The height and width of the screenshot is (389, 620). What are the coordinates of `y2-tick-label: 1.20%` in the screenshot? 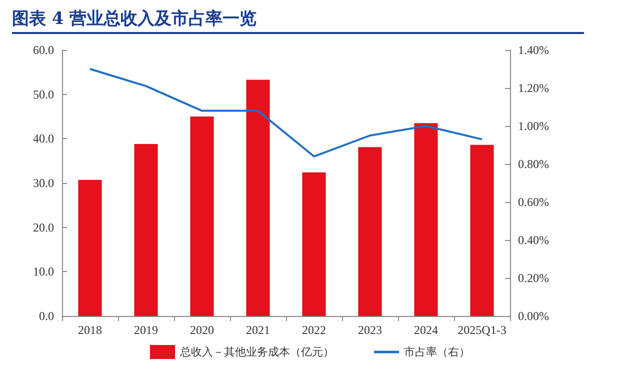 It's located at (533, 88).